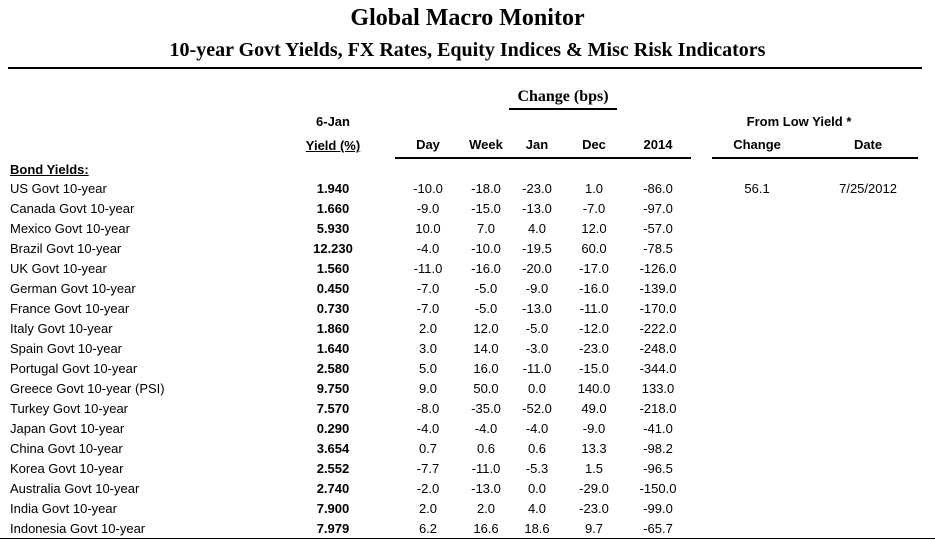  Describe the element at coordinates (658, 208) in the screenshot. I see `cell-change-2014: -97.0` at that location.